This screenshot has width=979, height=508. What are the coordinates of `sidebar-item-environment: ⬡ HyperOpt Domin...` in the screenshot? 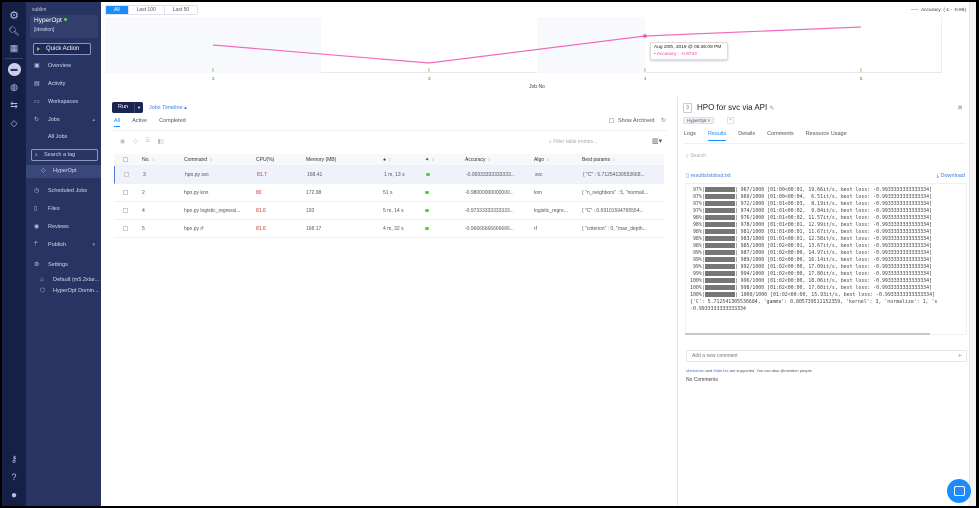 It's located at (63, 291).